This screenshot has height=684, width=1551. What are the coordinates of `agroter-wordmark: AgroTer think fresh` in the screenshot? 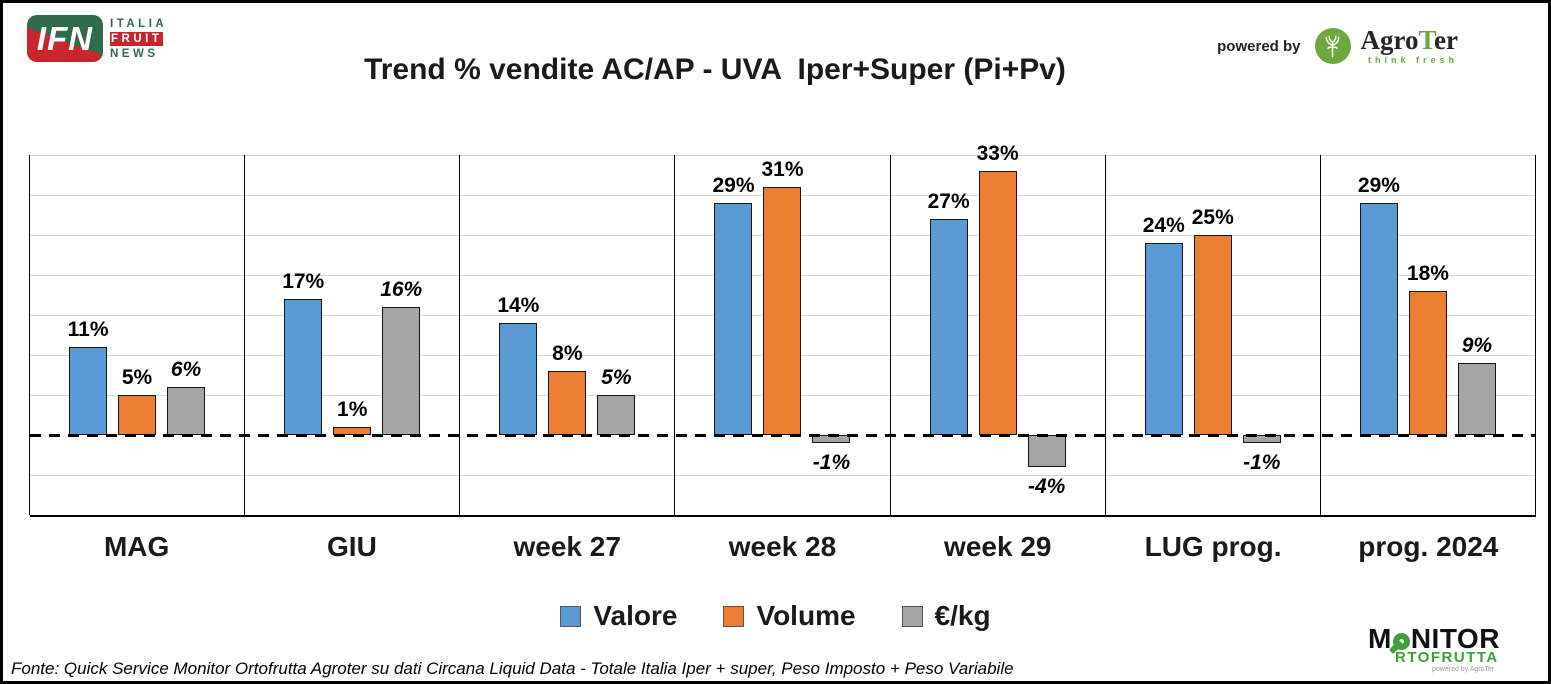 It's located at (1409, 45).